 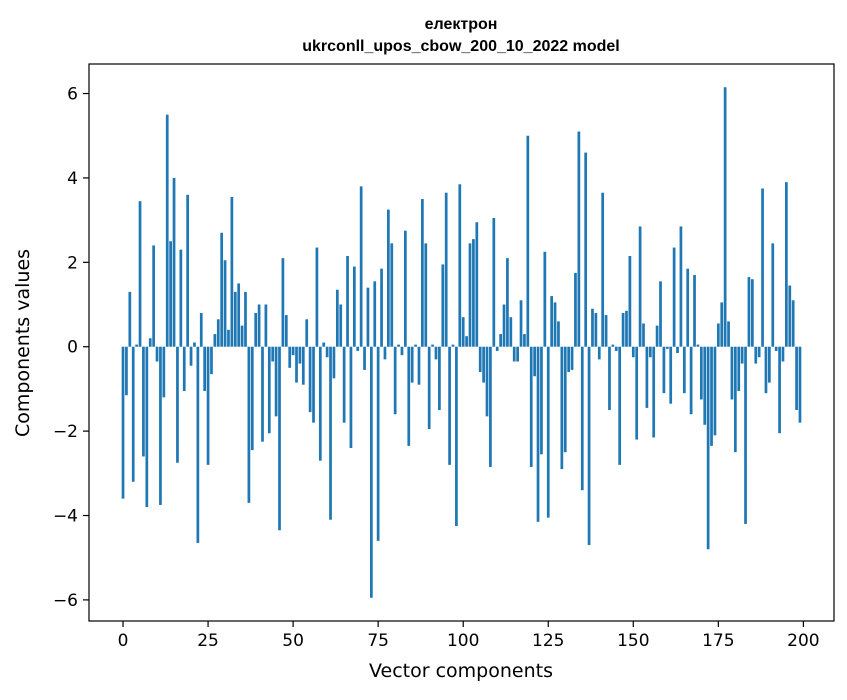 I want to click on x-tick-label: 75, so click(x=378, y=641).